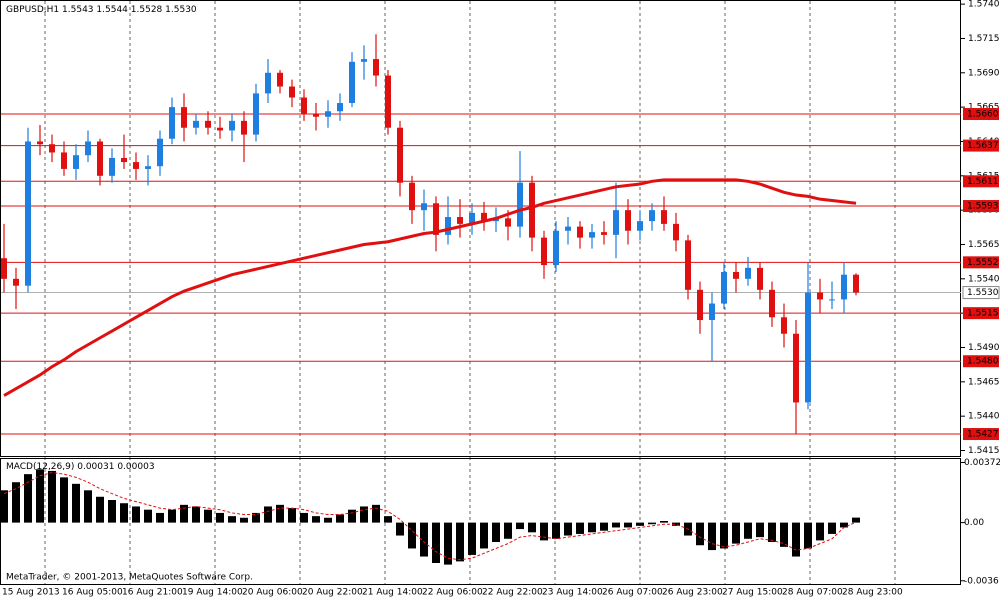 Image resolution: width=1000 pixels, height=600 pixels. Describe the element at coordinates (95, 467) in the screenshot. I see `macd-value: 0.00031` at that location.